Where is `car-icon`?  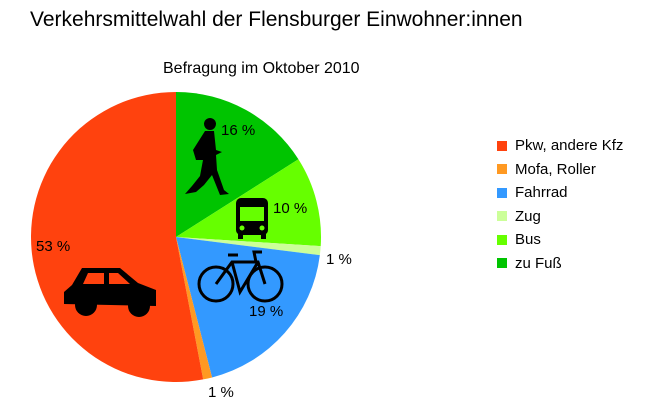 car-icon is located at coordinates (110, 292).